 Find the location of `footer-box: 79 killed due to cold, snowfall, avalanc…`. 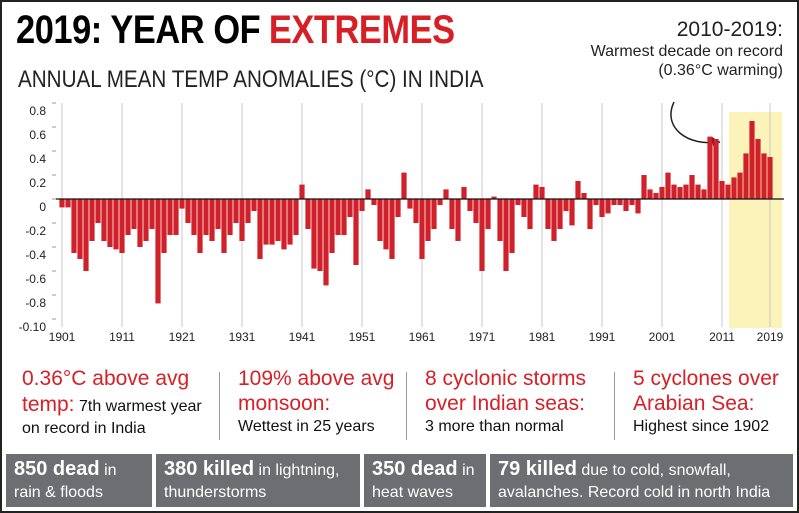

footer-box: 79 killed due to cold, snowfall, avalanc… is located at coordinates (641, 480).